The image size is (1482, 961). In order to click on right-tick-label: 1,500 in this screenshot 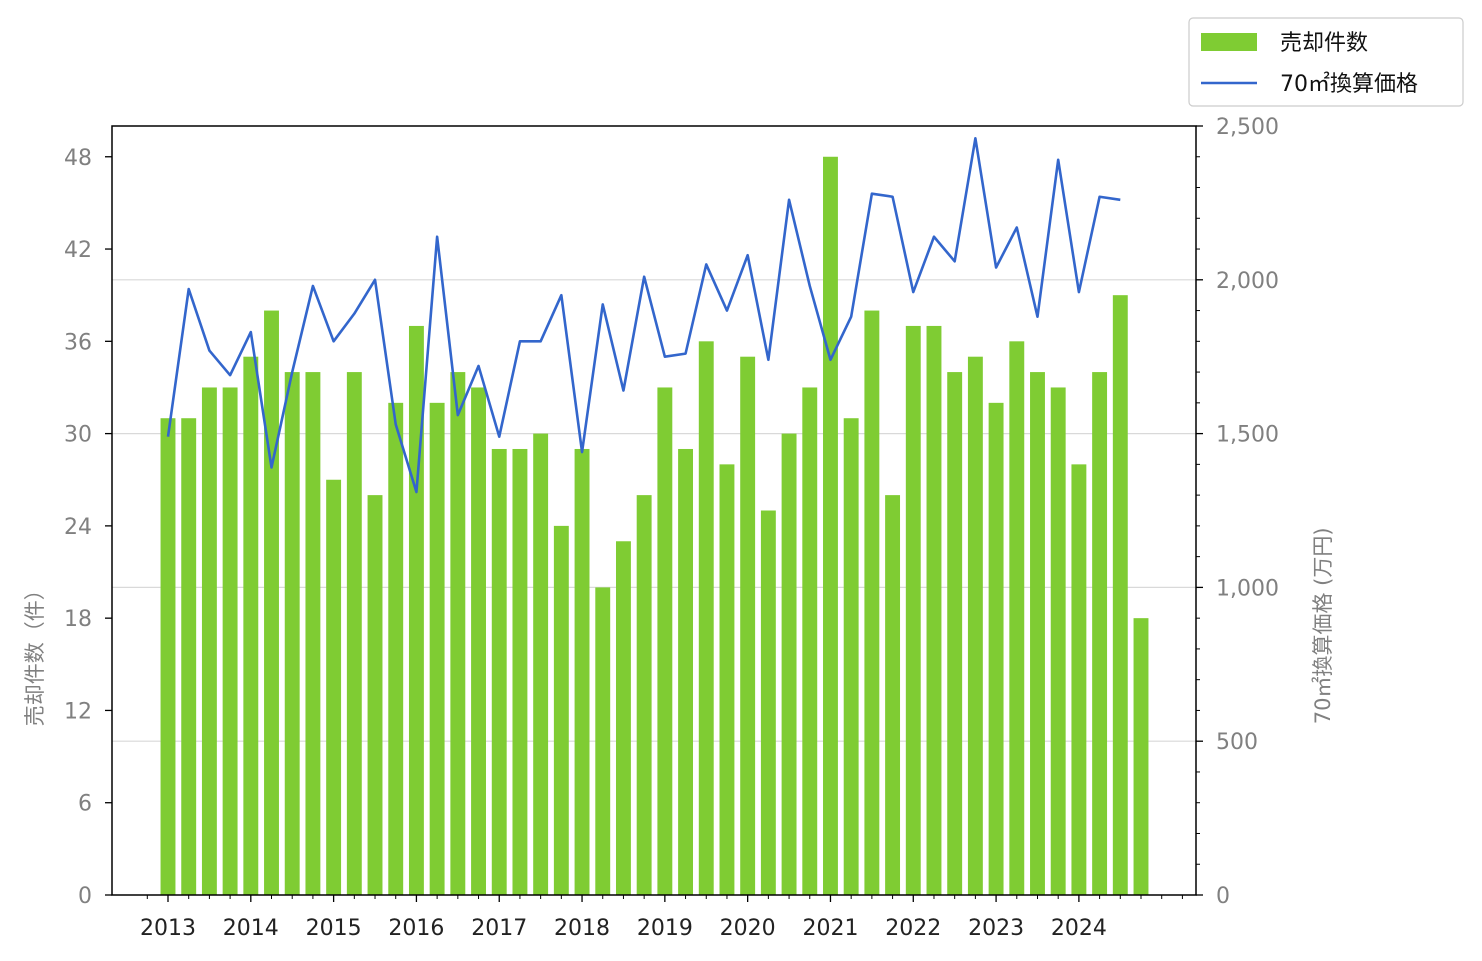, I will do `click(1247, 435)`.